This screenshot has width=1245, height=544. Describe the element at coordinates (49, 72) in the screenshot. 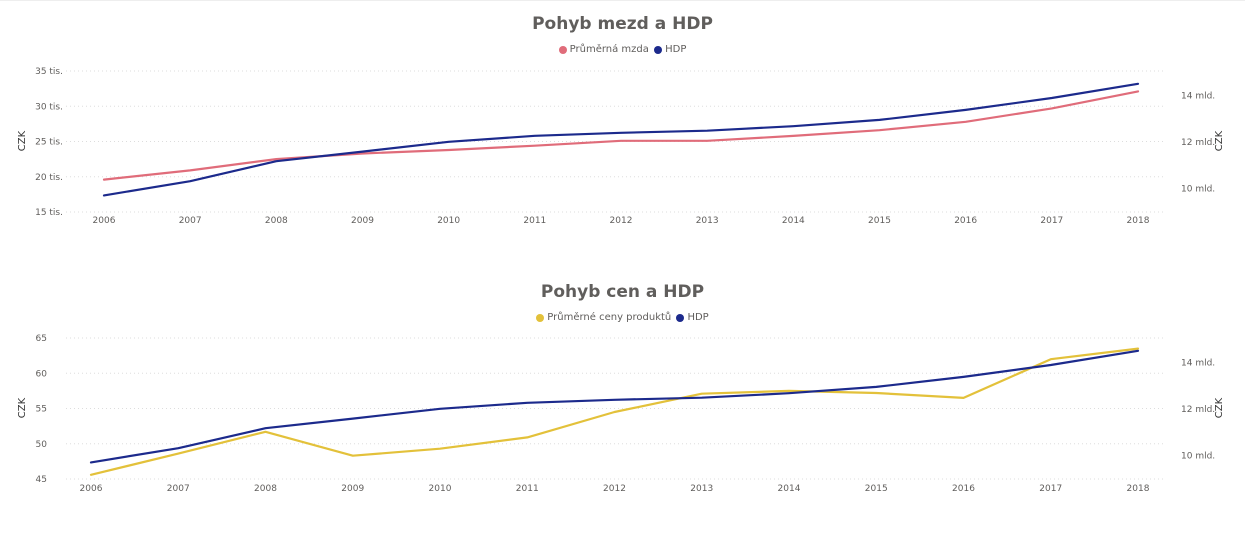

I see `y-tick-label: 35 tis.` at that location.